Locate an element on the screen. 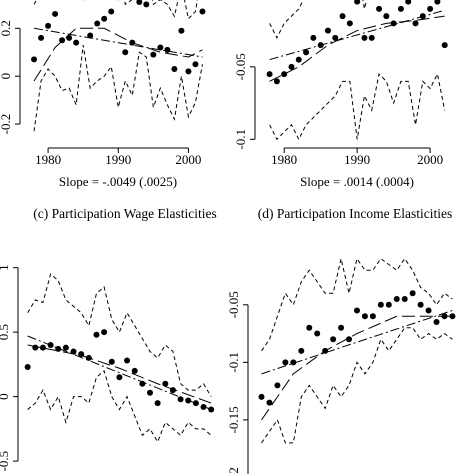  y-tick-label: -0.1 is located at coordinates (240, 139).